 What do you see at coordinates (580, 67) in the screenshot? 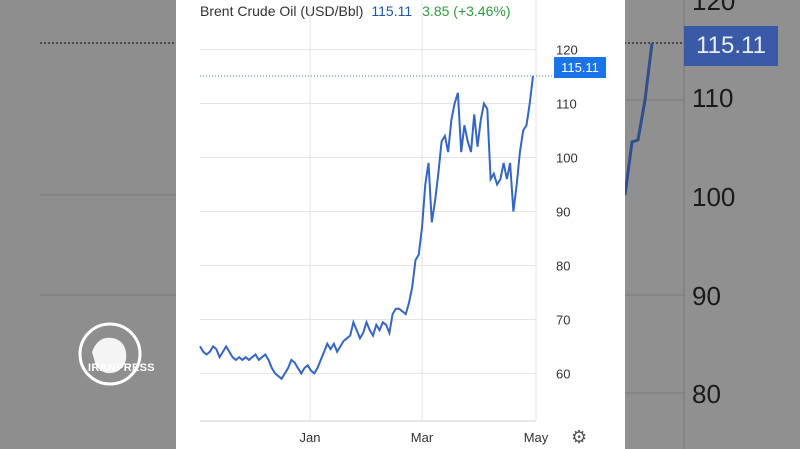
I see `last-price-label: 115.11` at bounding box center [580, 67].